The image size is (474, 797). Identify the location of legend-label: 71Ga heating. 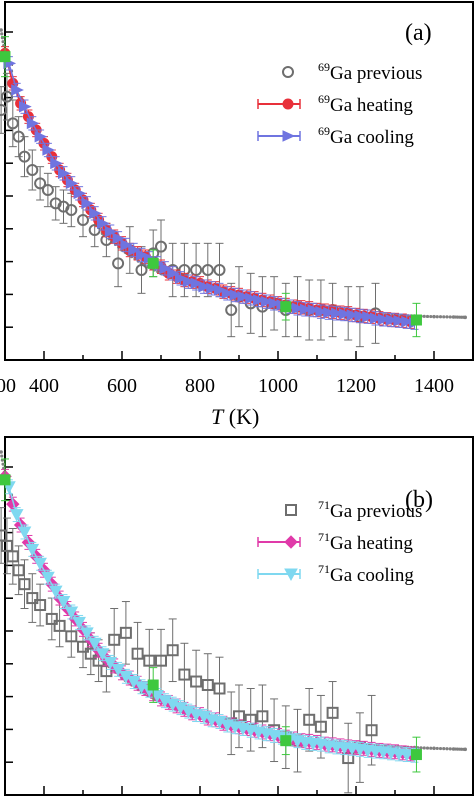
(365, 542).